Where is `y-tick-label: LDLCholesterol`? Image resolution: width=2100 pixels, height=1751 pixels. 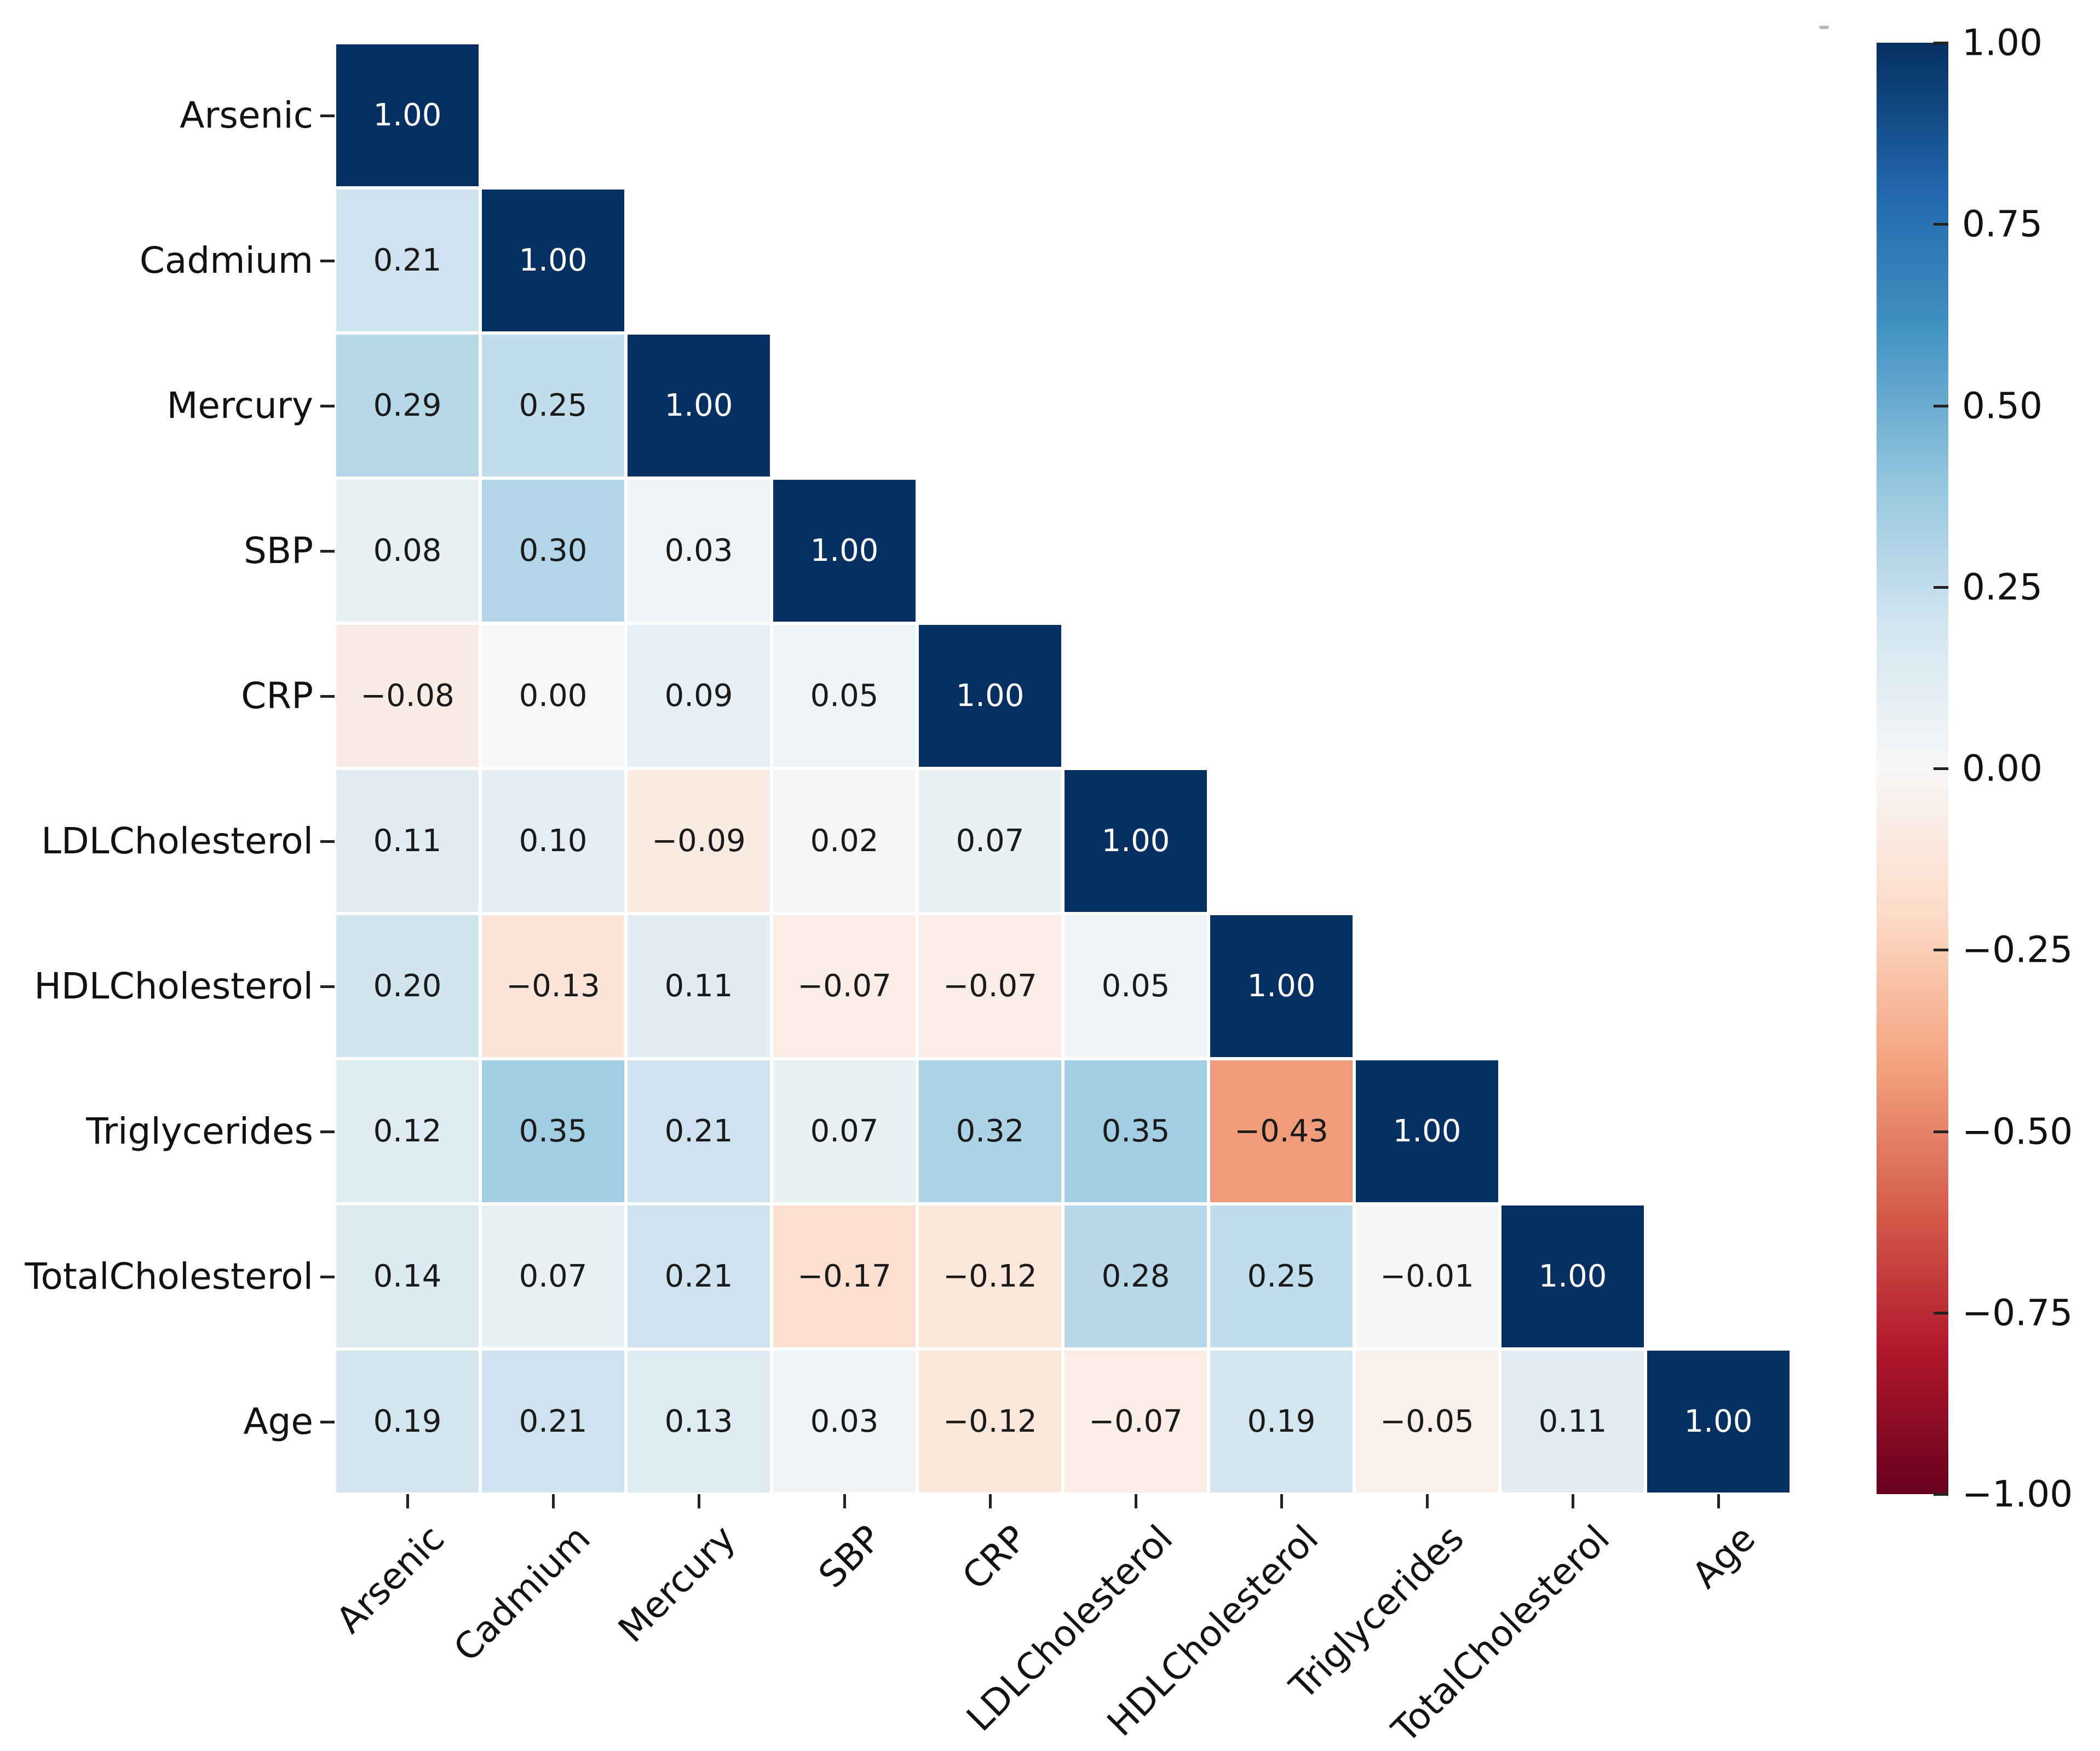
y-tick-label: LDLCholesterol is located at coordinates (177, 840).